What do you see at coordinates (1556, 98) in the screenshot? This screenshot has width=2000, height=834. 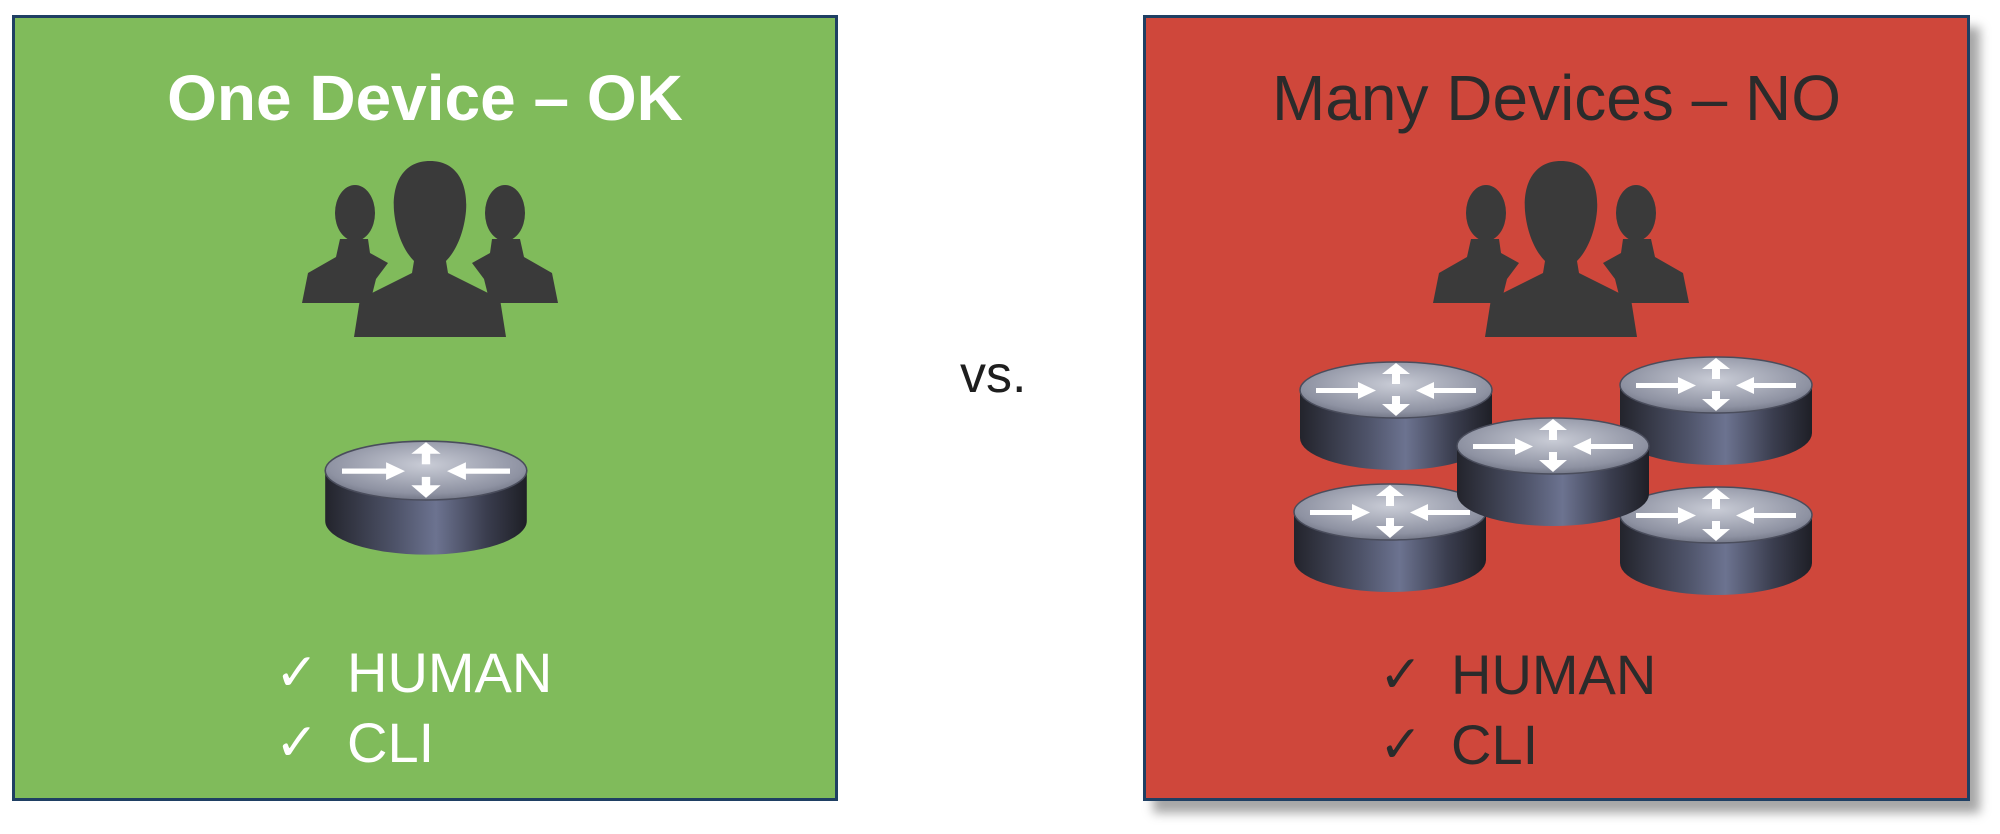 I see `panel-title: Many Devices – NO` at bounding box center [1556, 98].